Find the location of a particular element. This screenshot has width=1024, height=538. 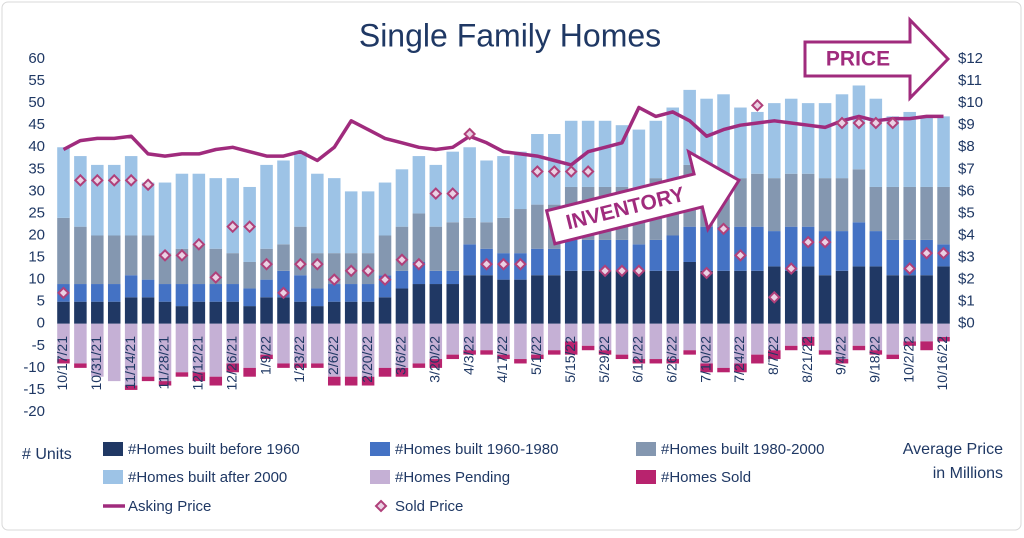

x-tick-label: 4/17/22 is located at coordinates (502, 359).